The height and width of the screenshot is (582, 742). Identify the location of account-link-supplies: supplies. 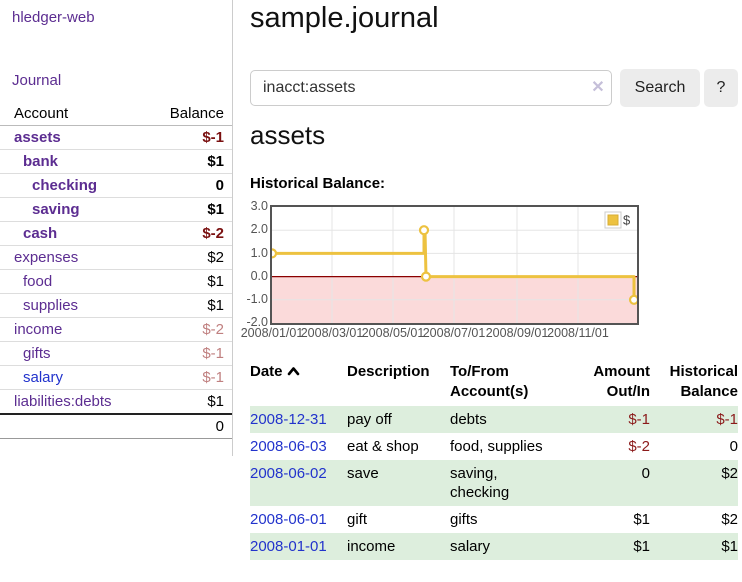
(51, 305).